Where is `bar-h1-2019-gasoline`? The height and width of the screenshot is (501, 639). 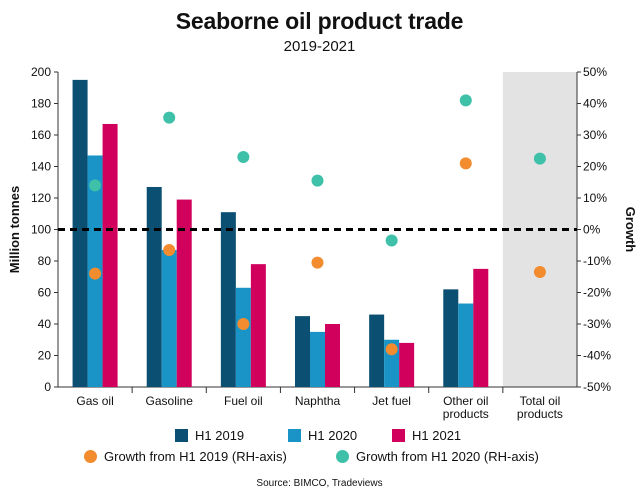
bar-h1-2019-gasoline is located at coordinates (154, 286).